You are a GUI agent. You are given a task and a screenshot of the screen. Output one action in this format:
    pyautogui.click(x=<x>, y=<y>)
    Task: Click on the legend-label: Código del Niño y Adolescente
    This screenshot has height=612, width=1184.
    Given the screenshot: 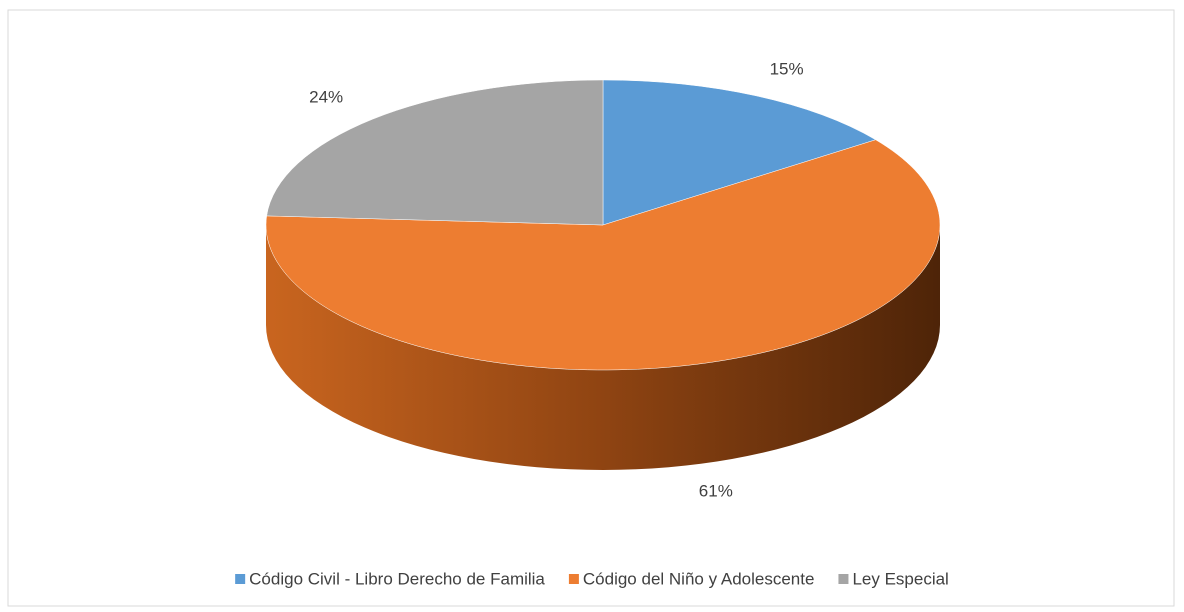 What is the action you would take?
    pyautogui.click(x=699, y=578)
    